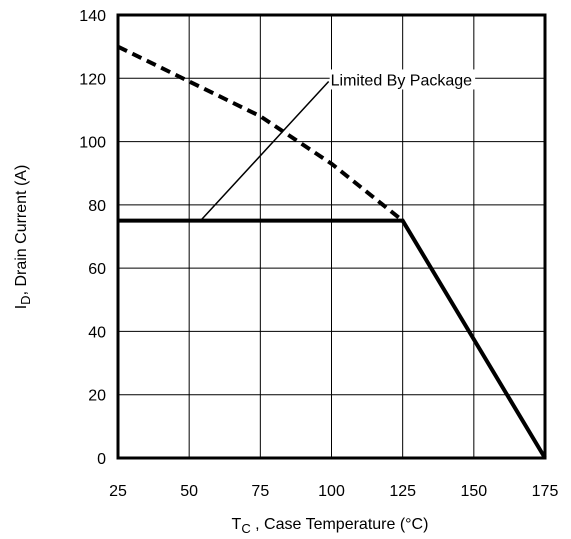 This screenshot has height=539, width=571. What do you see at coordinates (237, 524) in the screenshot?
I see `x-label-main: T` at bounding box center [237, 524].